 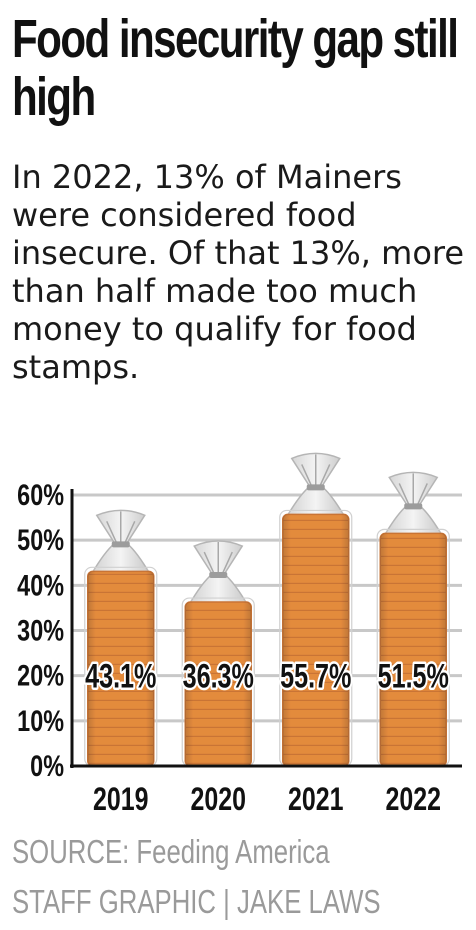 What do you see at coordinates (316, 800) in the screenshot?
I see `x-tick-label-2021: 2021` at bounding box center [316, 800].